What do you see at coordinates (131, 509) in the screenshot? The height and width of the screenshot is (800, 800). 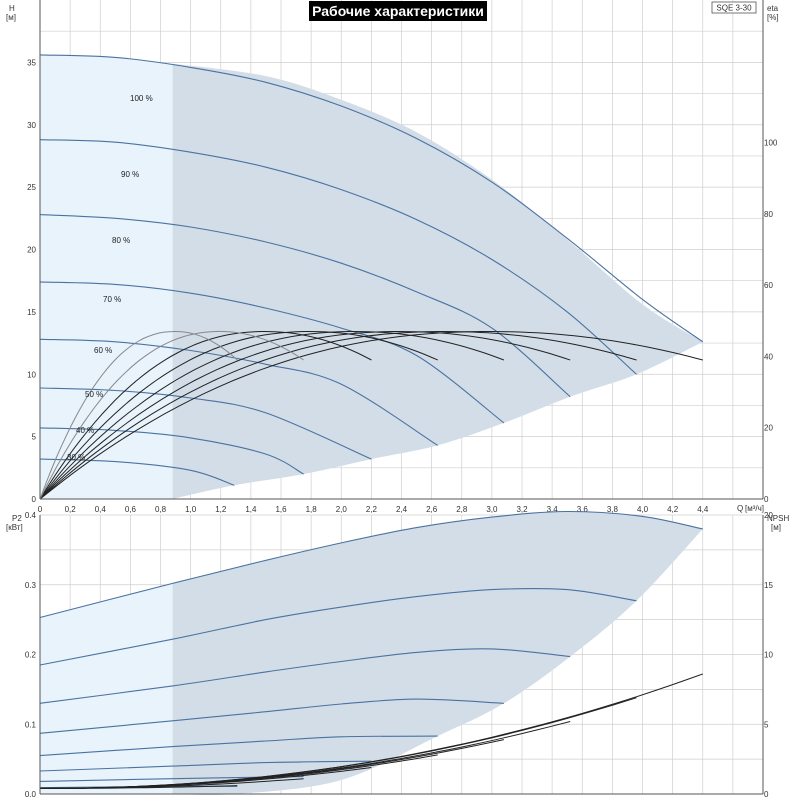 I see `flow-tick-label: 0,6` at bounding box center [131, 509].